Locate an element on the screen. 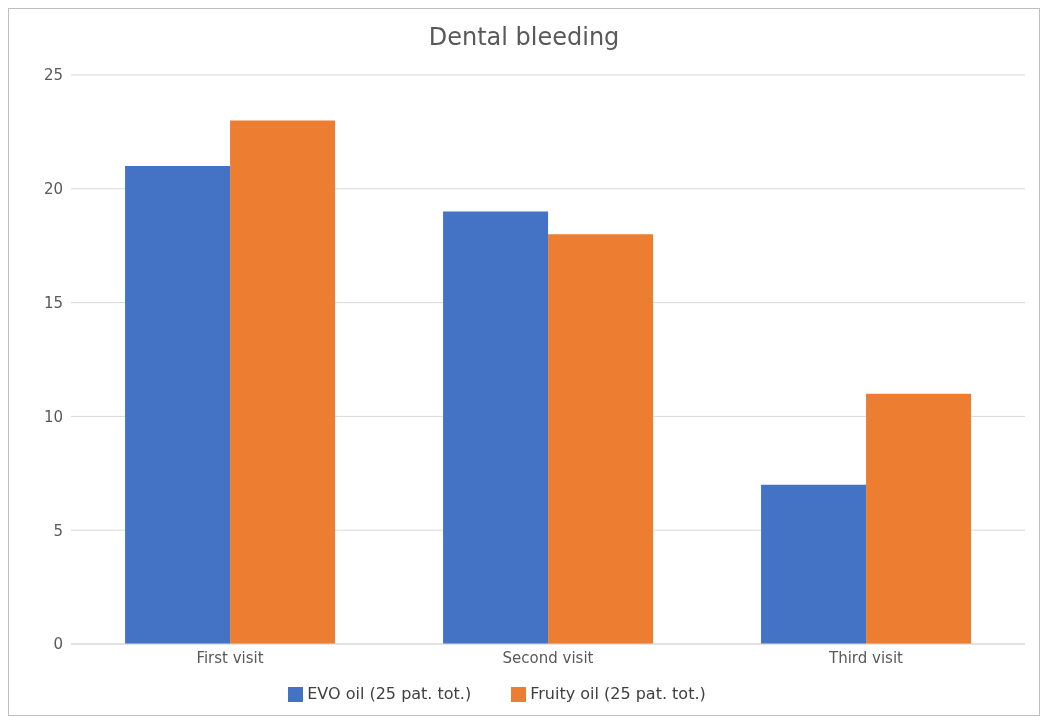 Image resolution: width=1046 pixels, height=722 pixels. chart-title: Dental bleeding is located at coordinates (524, 37).